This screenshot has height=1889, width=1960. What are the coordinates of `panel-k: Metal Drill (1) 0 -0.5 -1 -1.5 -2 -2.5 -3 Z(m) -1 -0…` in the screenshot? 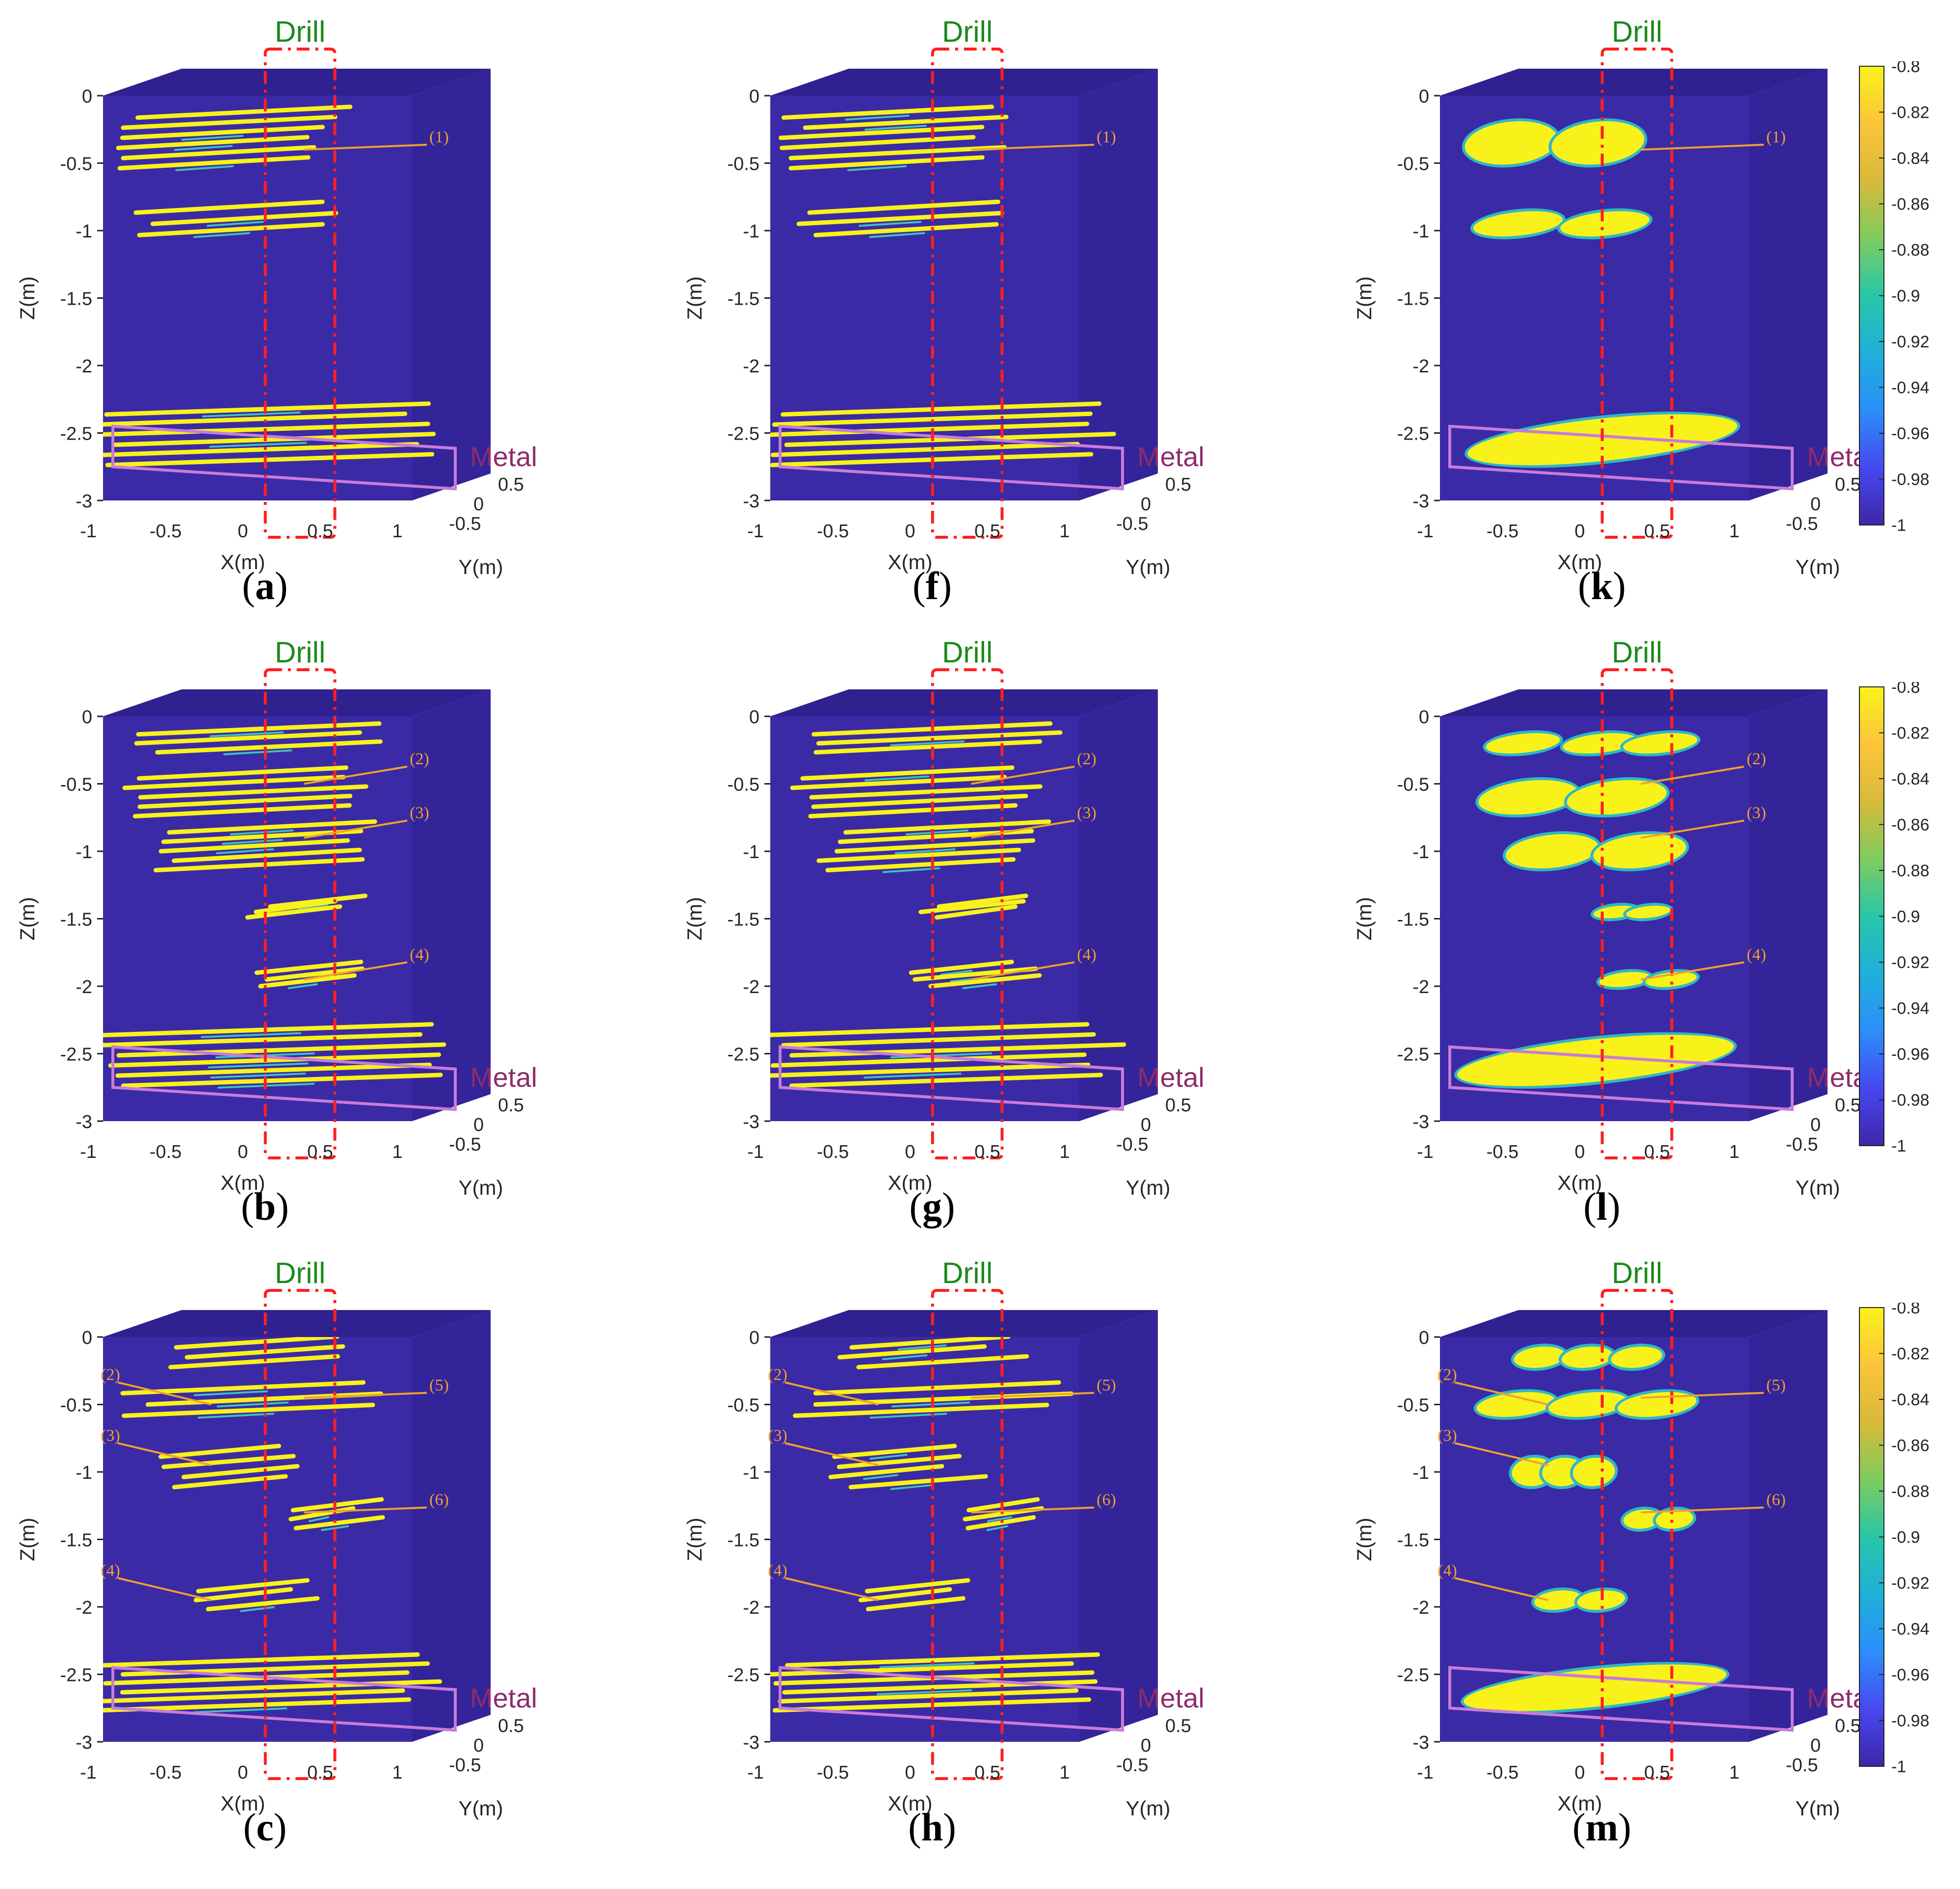 It's located at (1617, 309).